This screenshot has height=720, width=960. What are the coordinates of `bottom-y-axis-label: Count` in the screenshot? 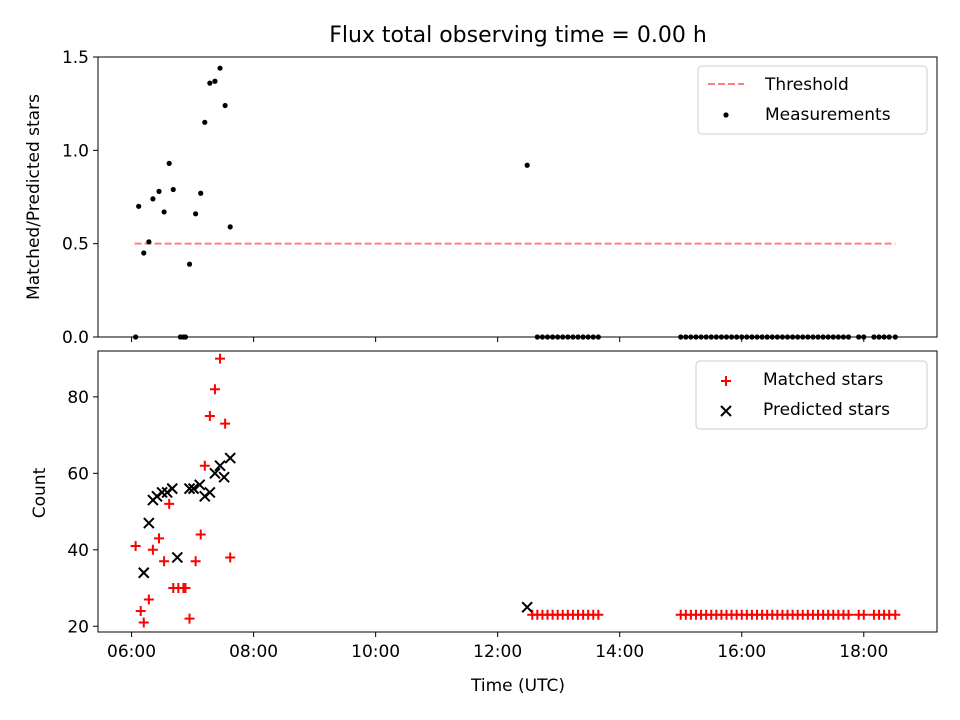 It's located at (40, 492).